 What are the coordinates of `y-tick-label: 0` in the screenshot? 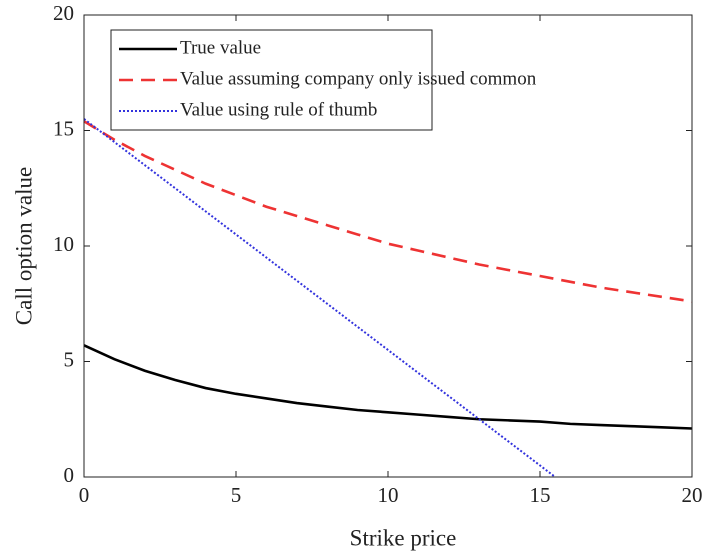 It's located at (69, 475).